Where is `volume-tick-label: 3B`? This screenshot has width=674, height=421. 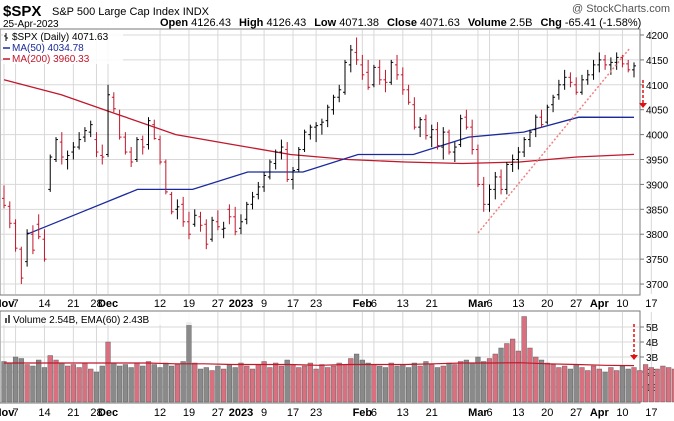
volume-tick-label: 3B is located at coordinates (652, 358).